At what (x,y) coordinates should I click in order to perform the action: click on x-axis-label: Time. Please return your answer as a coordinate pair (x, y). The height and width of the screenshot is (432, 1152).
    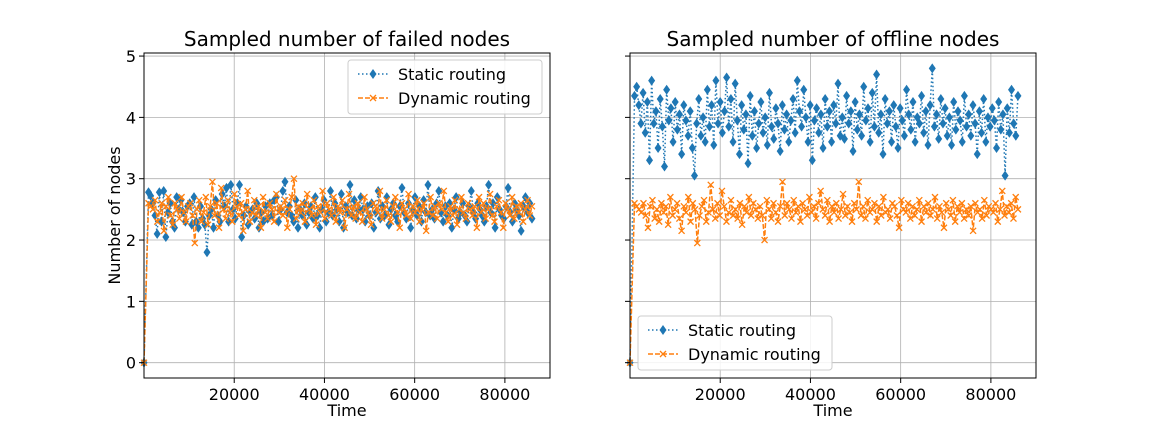
    Looking at the image, I should click on (832, 410).